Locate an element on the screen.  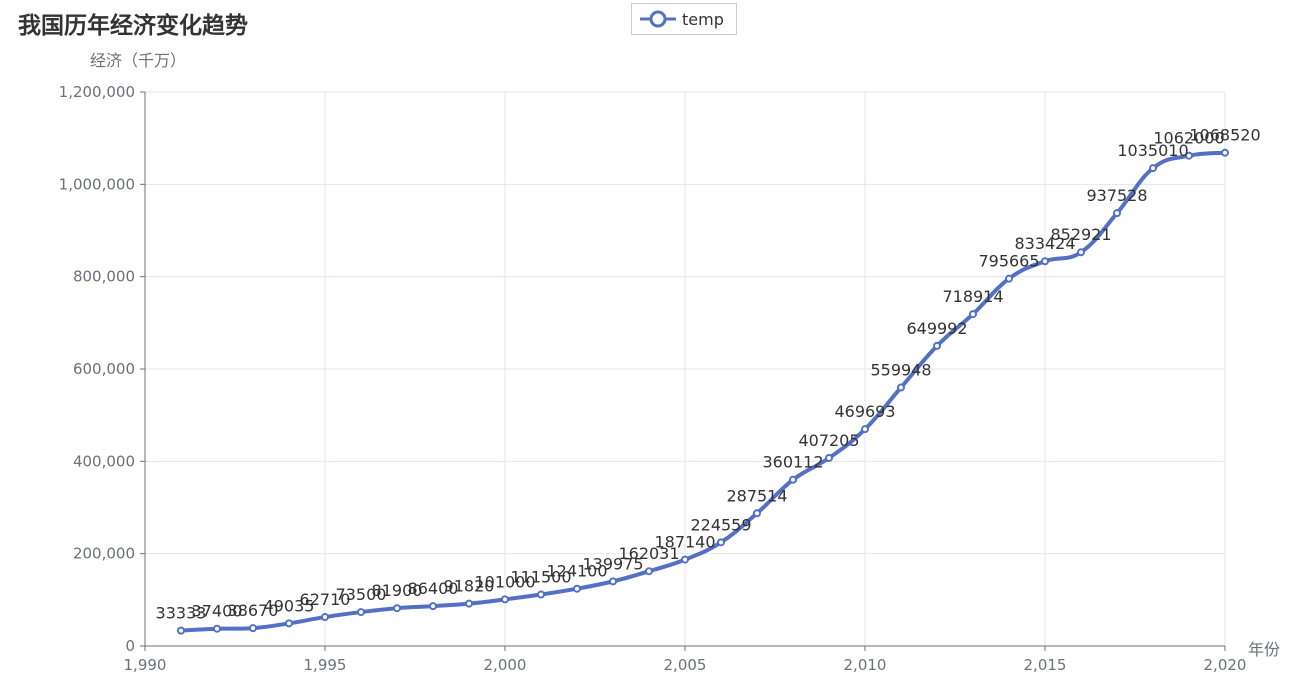
data-label: 37400 is located at coordinates (217, 611).